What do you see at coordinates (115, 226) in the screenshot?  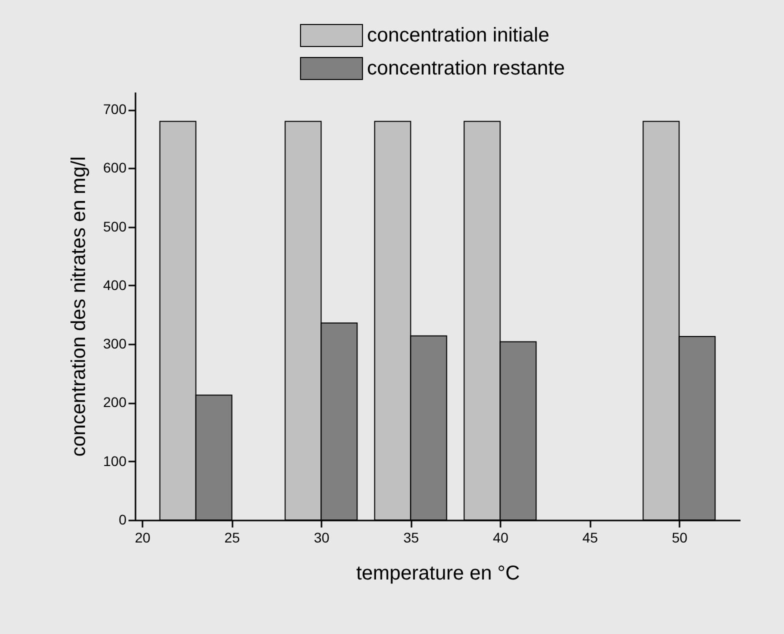 I see `y-tick-label: 500` at bounding box center [115, 226].